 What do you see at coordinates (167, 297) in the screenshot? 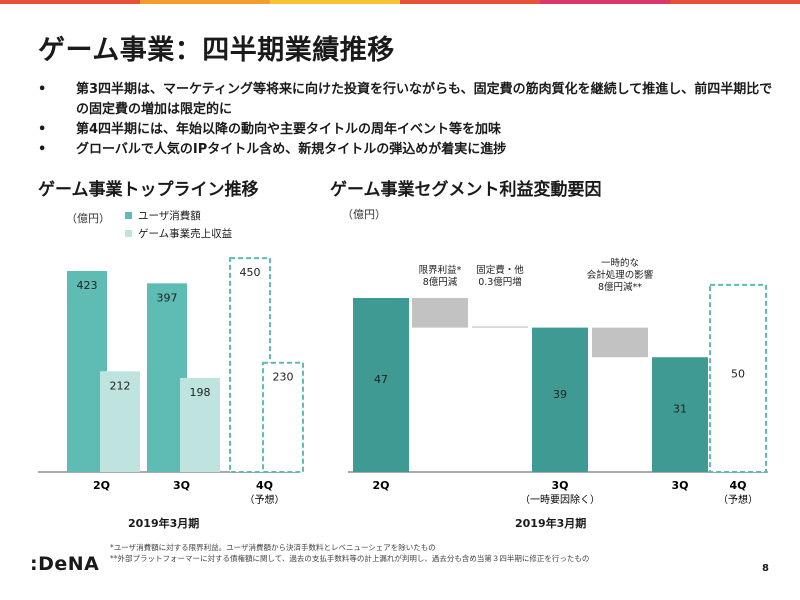
I see `bar-value-label: 397` at bounding box center [167, 297].